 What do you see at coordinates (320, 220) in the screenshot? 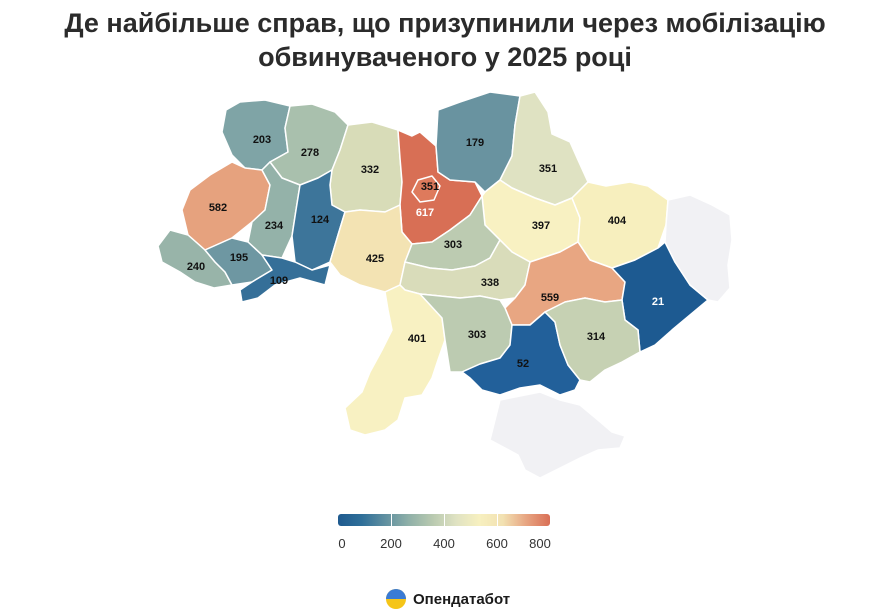
I see `region-label: 124` at bounding box center [320, 220].